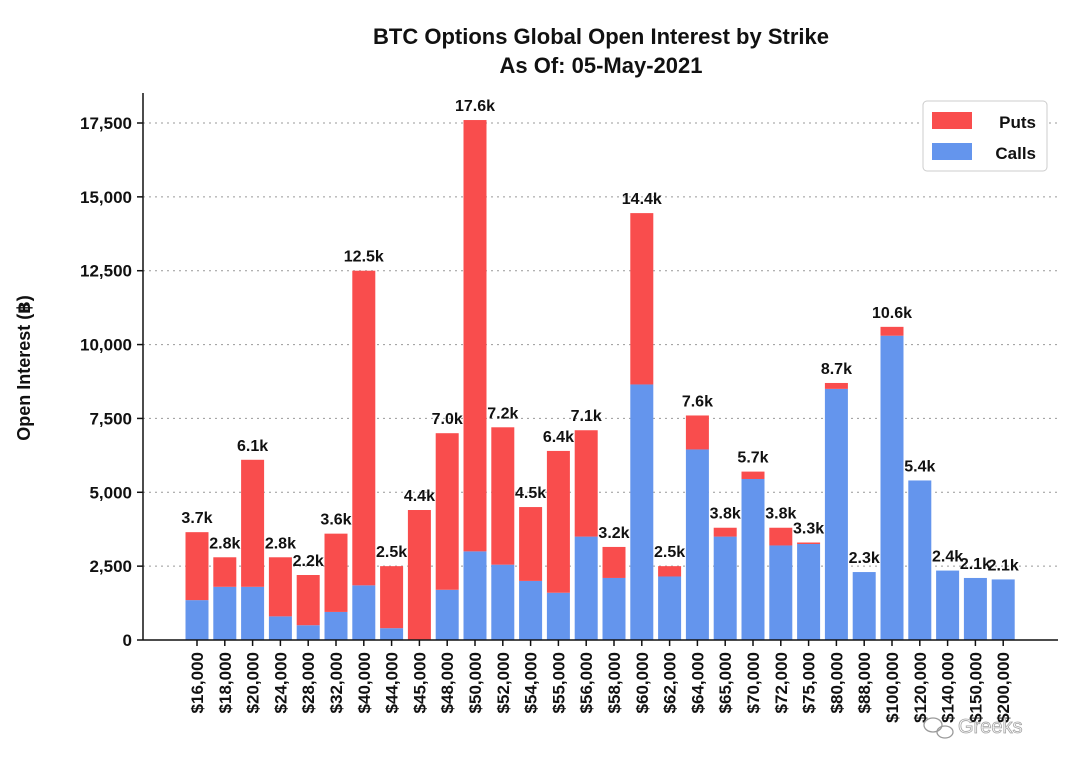 Image resolution: width=1080 pixels, height=771 pixels. What do you see at coordinates (985, 136) in the screenshot?
I see `legend: Puts Calls` at bounding box center [985, 136].